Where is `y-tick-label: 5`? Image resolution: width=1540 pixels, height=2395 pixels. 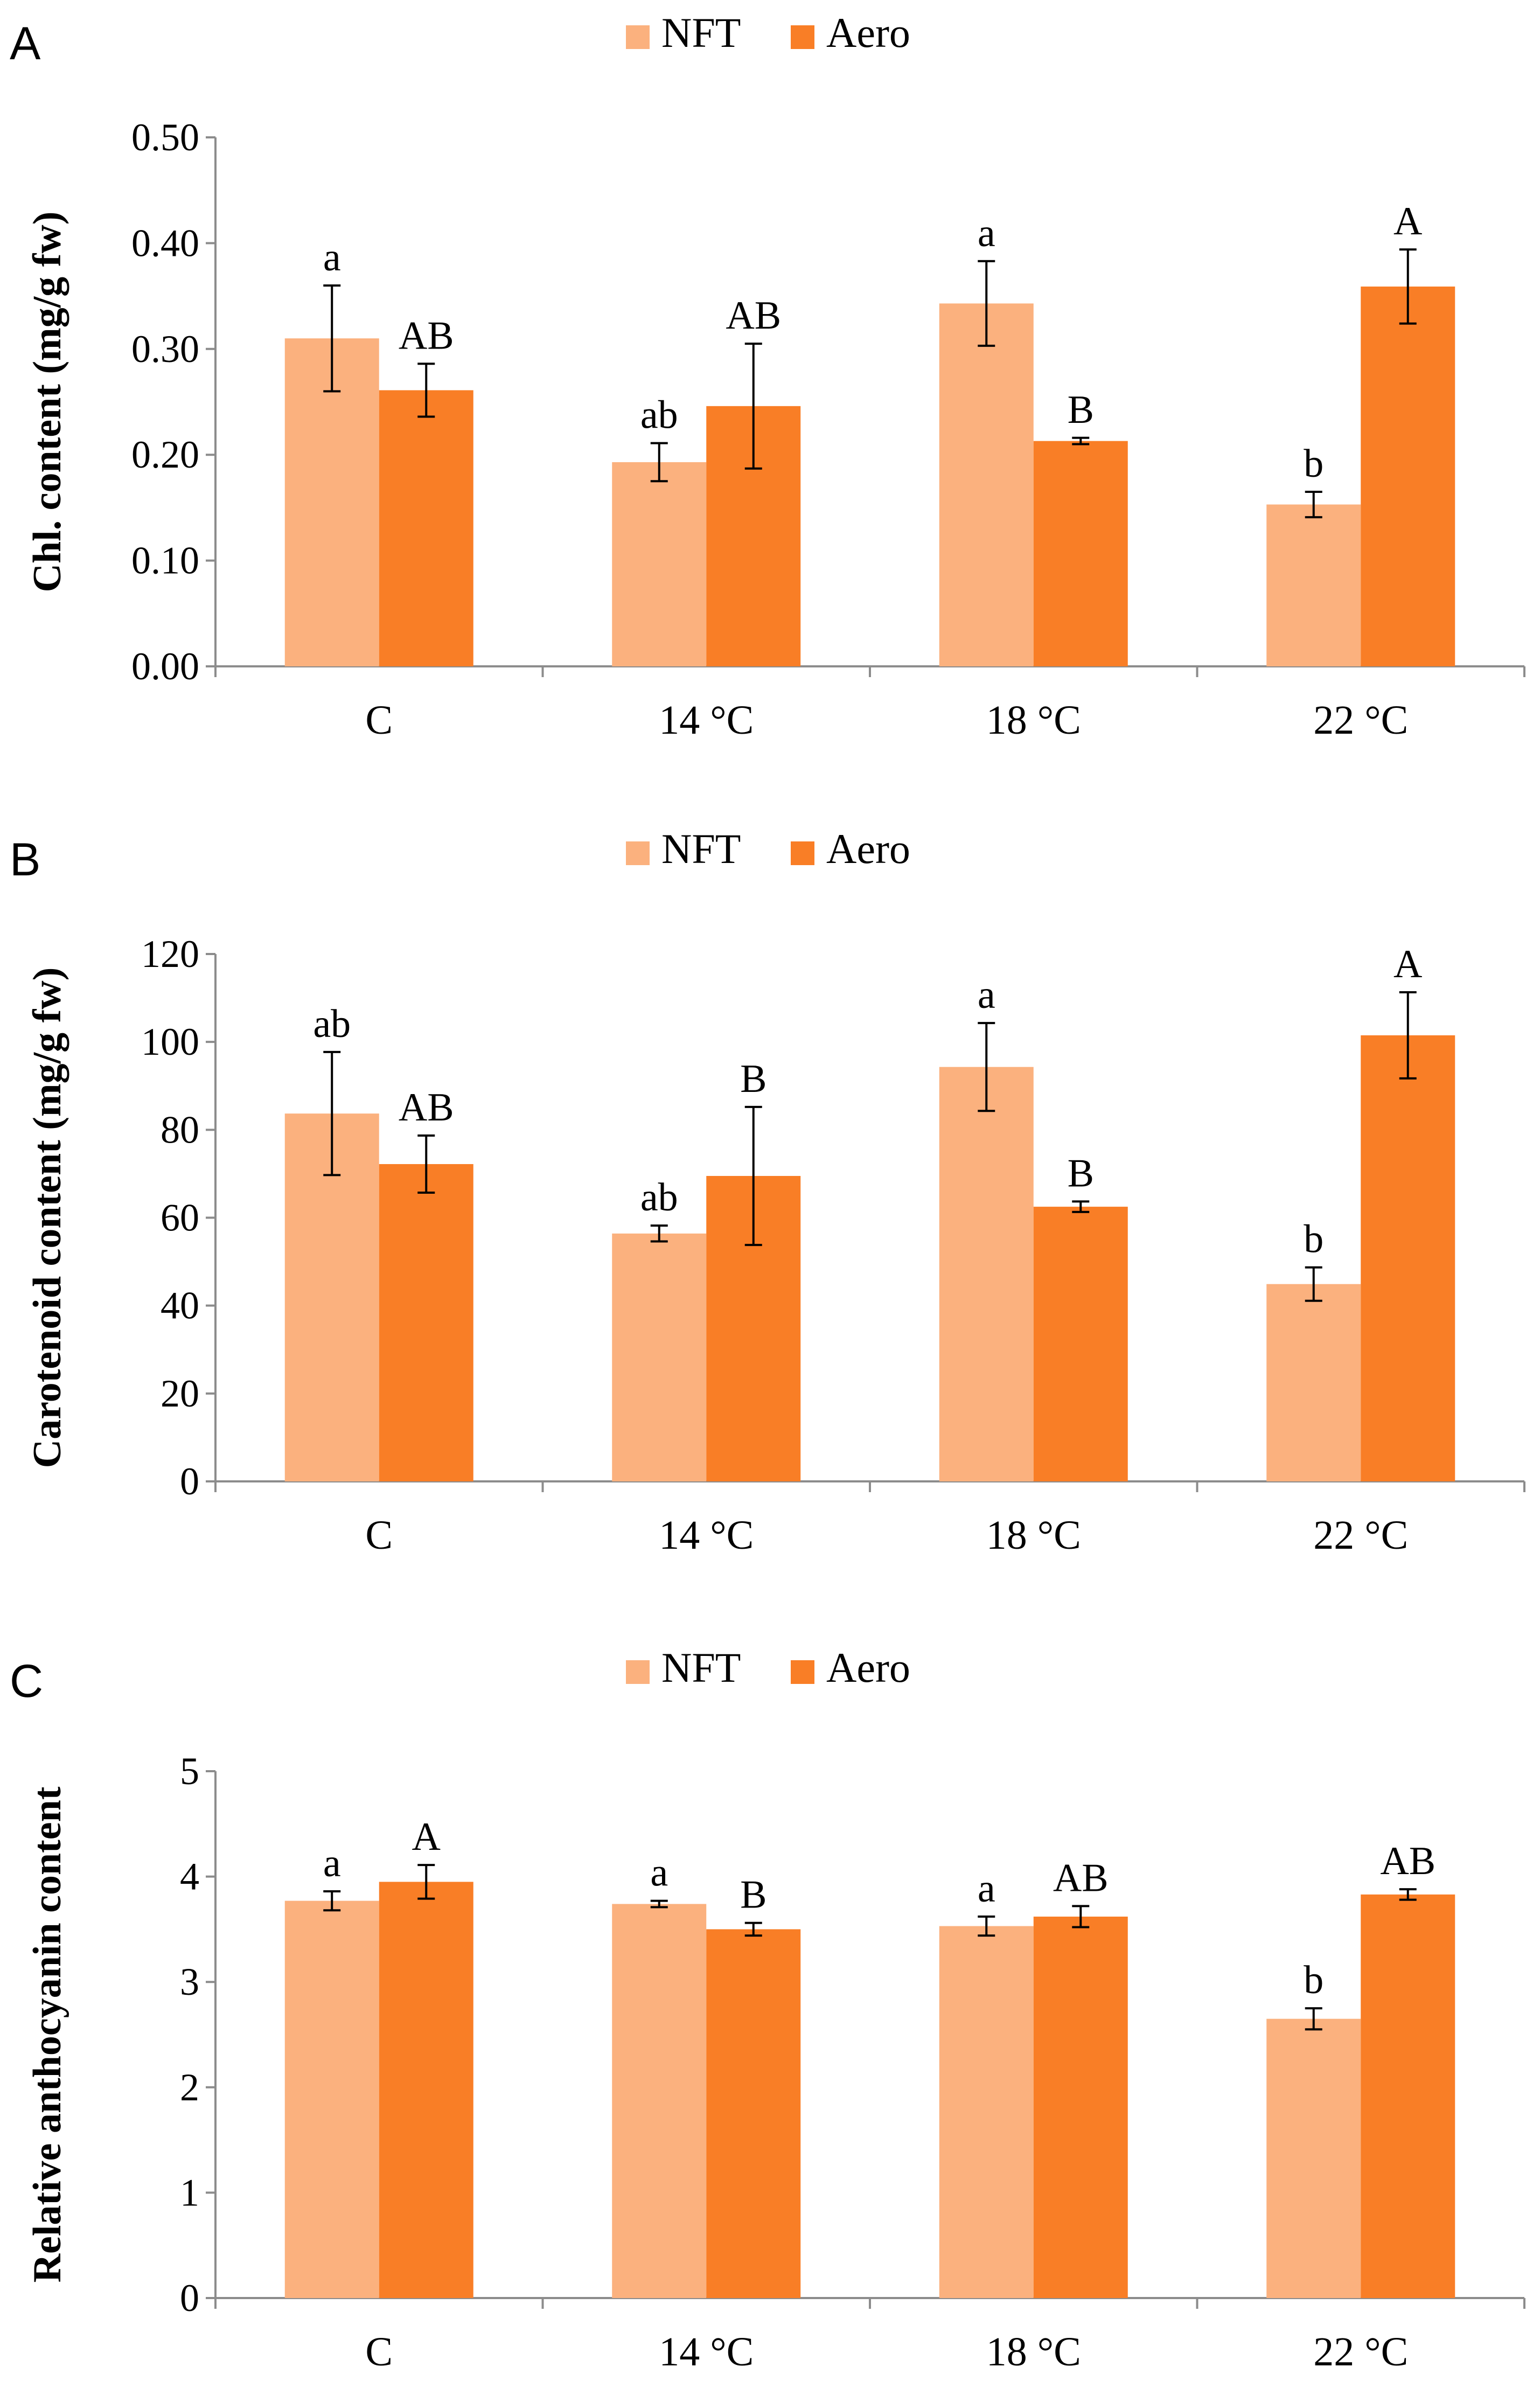
y-tick-label: 5 is located at coordinates (189, 1772).